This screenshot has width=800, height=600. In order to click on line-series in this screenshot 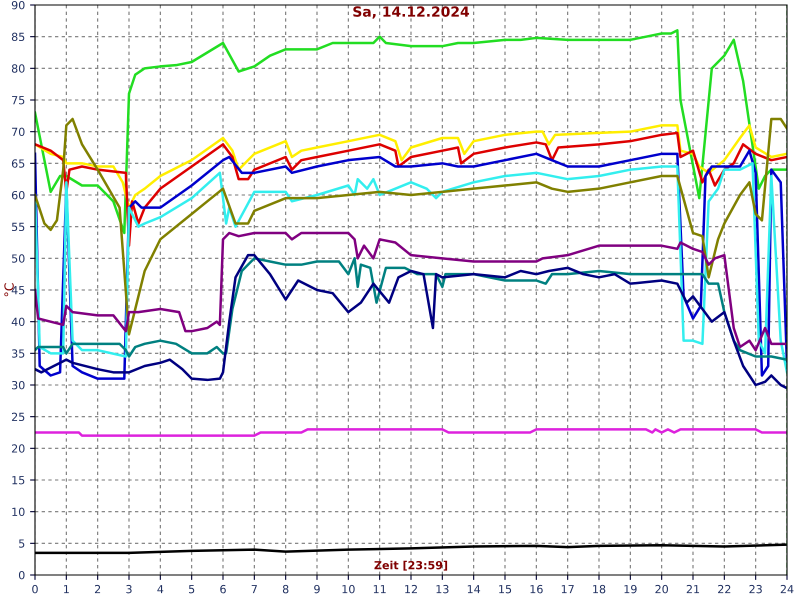, I will do `click(411, 166)`.